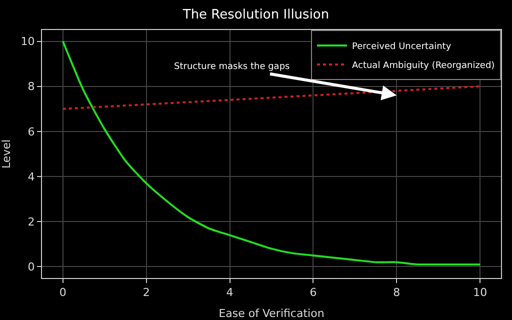 This screenshot has height=320, width=512. What do you see at coordinates (230, 293) in the screenshot?
I see `x-tick-label: 4` at bounding box center [230, 293].